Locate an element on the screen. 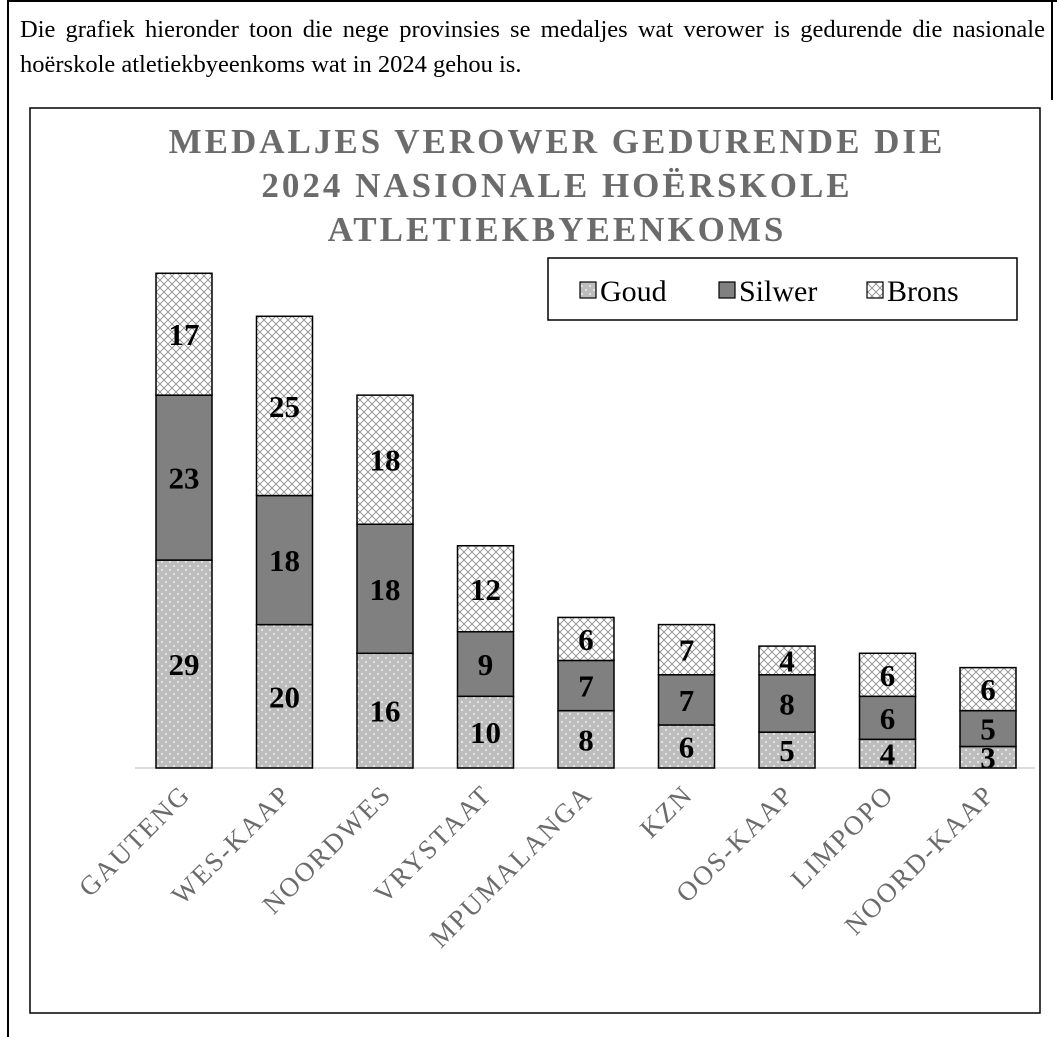  x-tick-label: KZN is located at coordinates (666, 811).